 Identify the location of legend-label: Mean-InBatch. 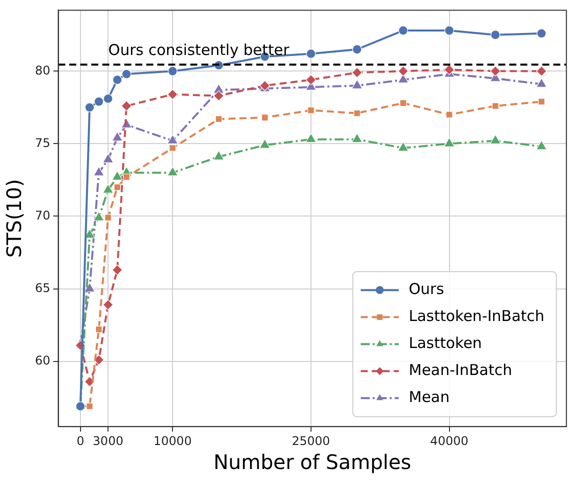
(460, 369).